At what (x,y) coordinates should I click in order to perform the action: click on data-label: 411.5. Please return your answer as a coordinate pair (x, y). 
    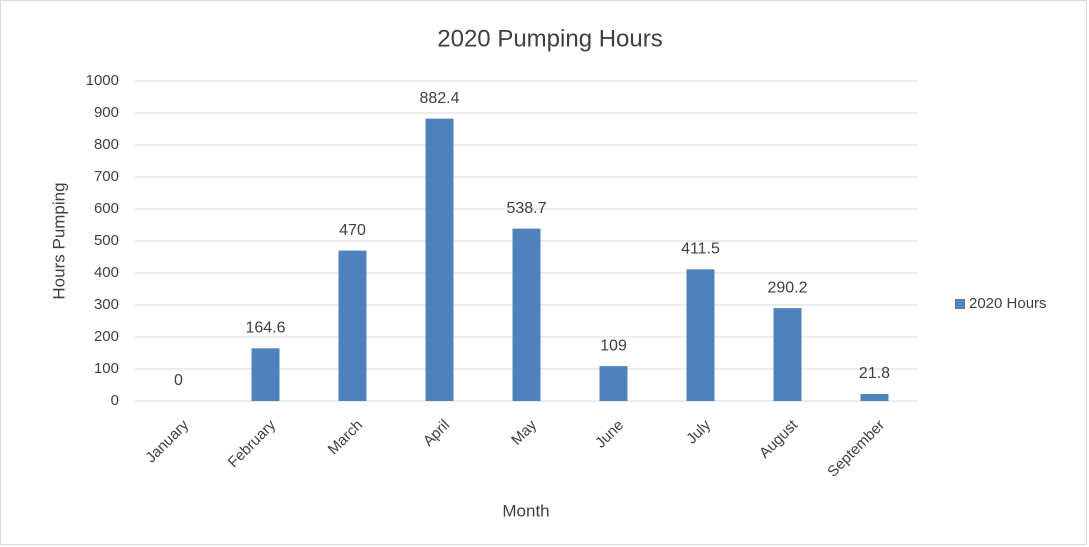
    Looking at the image, I should click on (700, 249).